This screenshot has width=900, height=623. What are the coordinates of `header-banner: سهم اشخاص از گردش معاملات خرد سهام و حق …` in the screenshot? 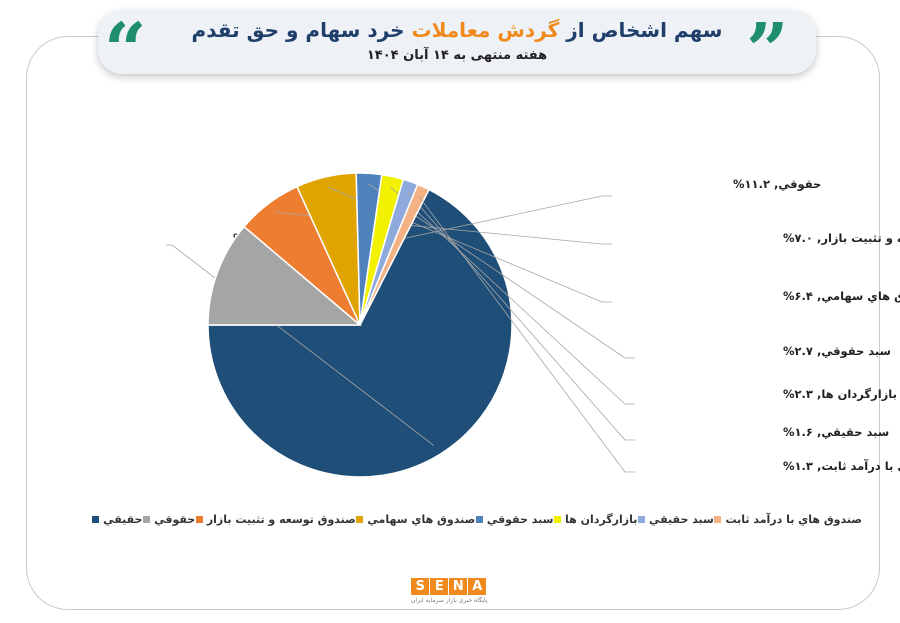 It's located at (457, 42).